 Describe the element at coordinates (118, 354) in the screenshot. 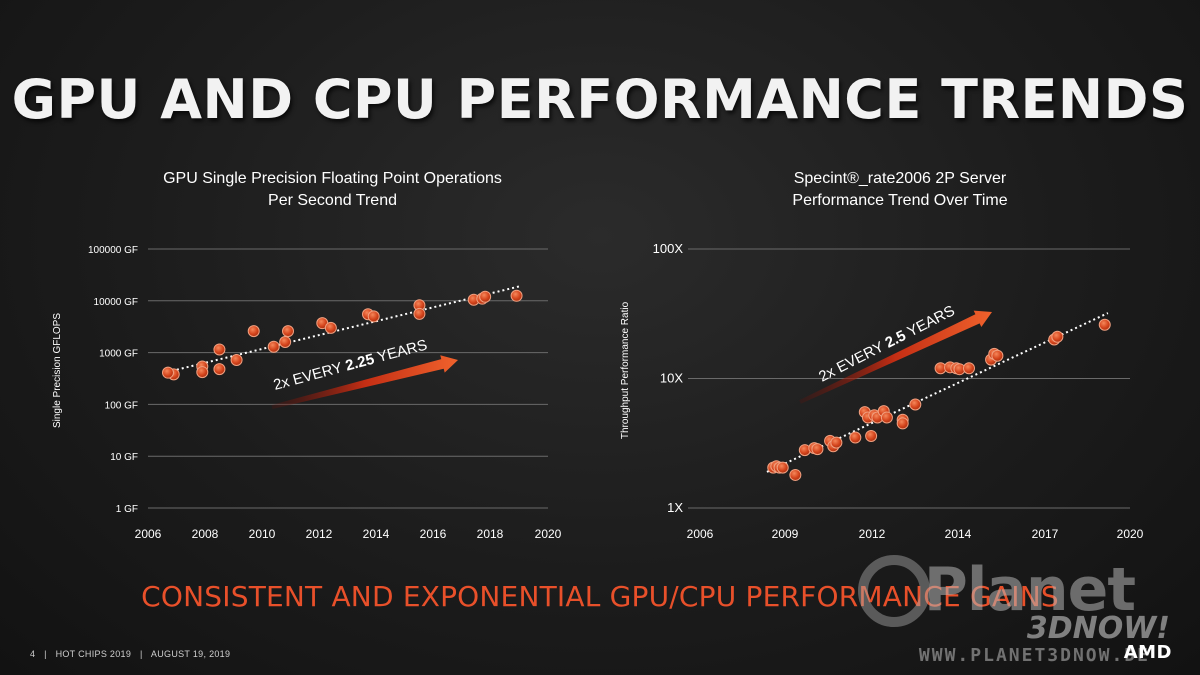

I see `gpu-y-tick-label: 1000 GF` at that location.